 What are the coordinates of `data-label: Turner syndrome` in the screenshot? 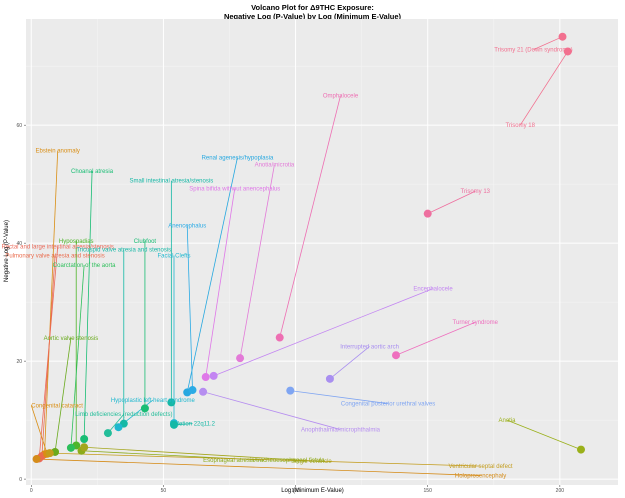 It's located at (476, 323).